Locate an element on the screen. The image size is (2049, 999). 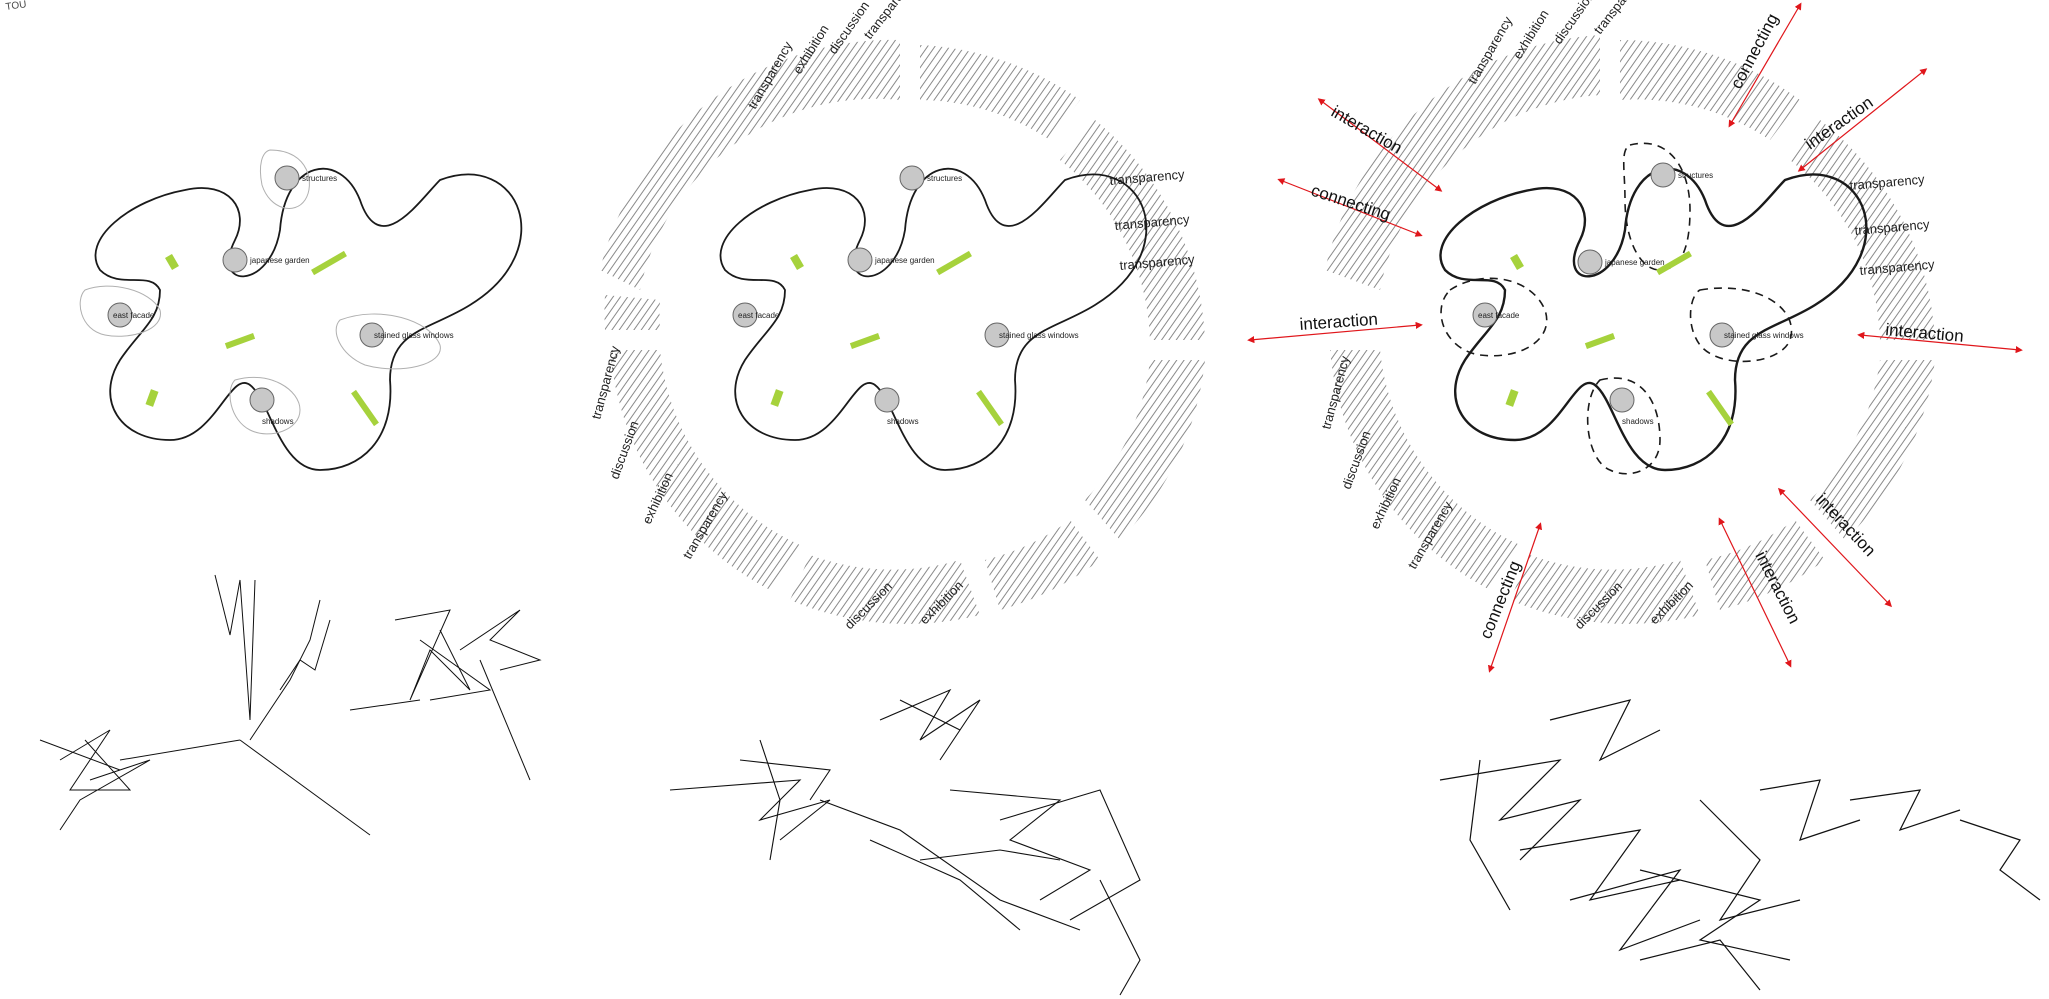
panel1-node-structures is located at coordinates (287, 178).